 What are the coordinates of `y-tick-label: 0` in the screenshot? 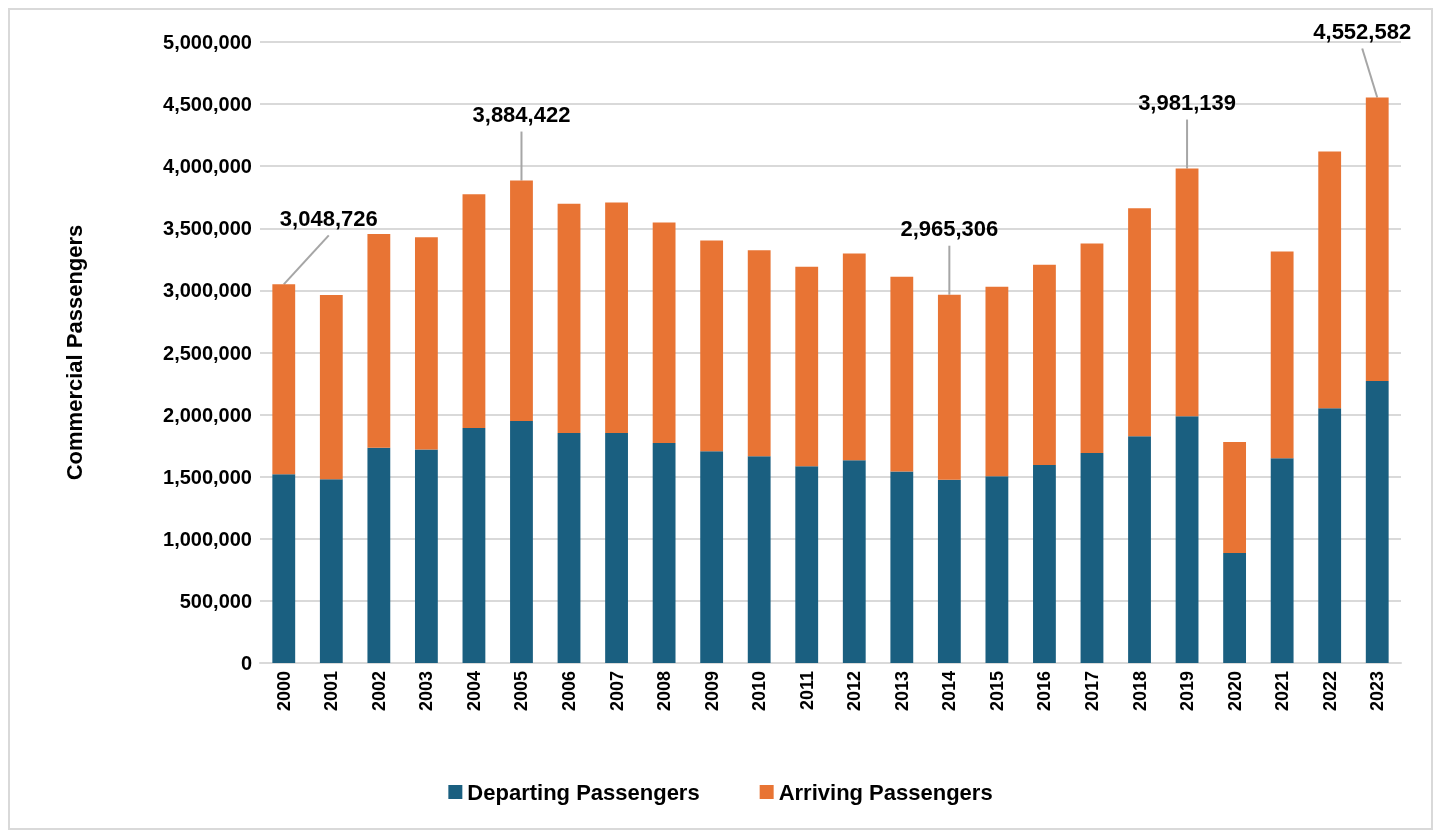 It's located at (246, 663).